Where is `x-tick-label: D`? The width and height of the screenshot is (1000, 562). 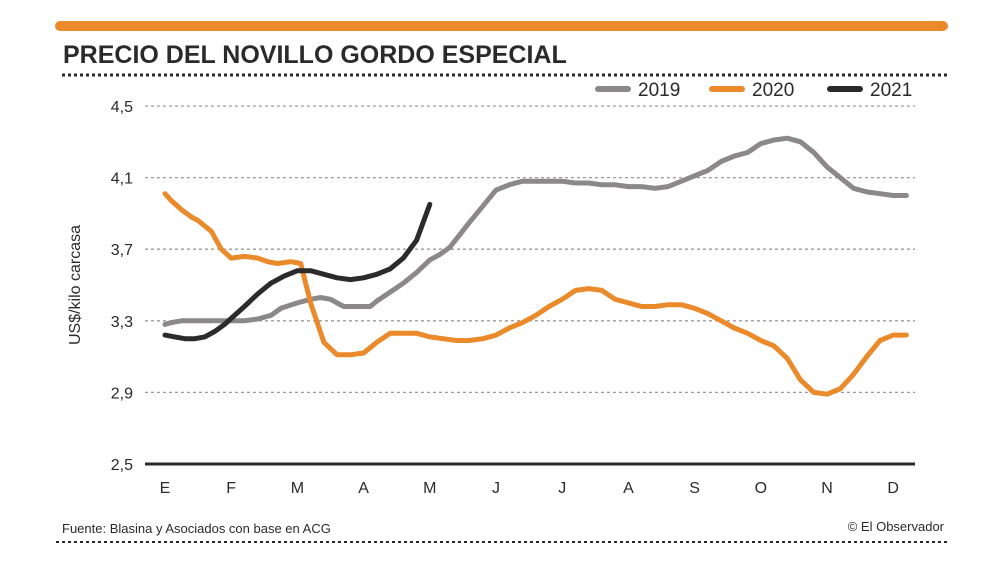 x-tick-label: D is located at coordinates (893, 488).